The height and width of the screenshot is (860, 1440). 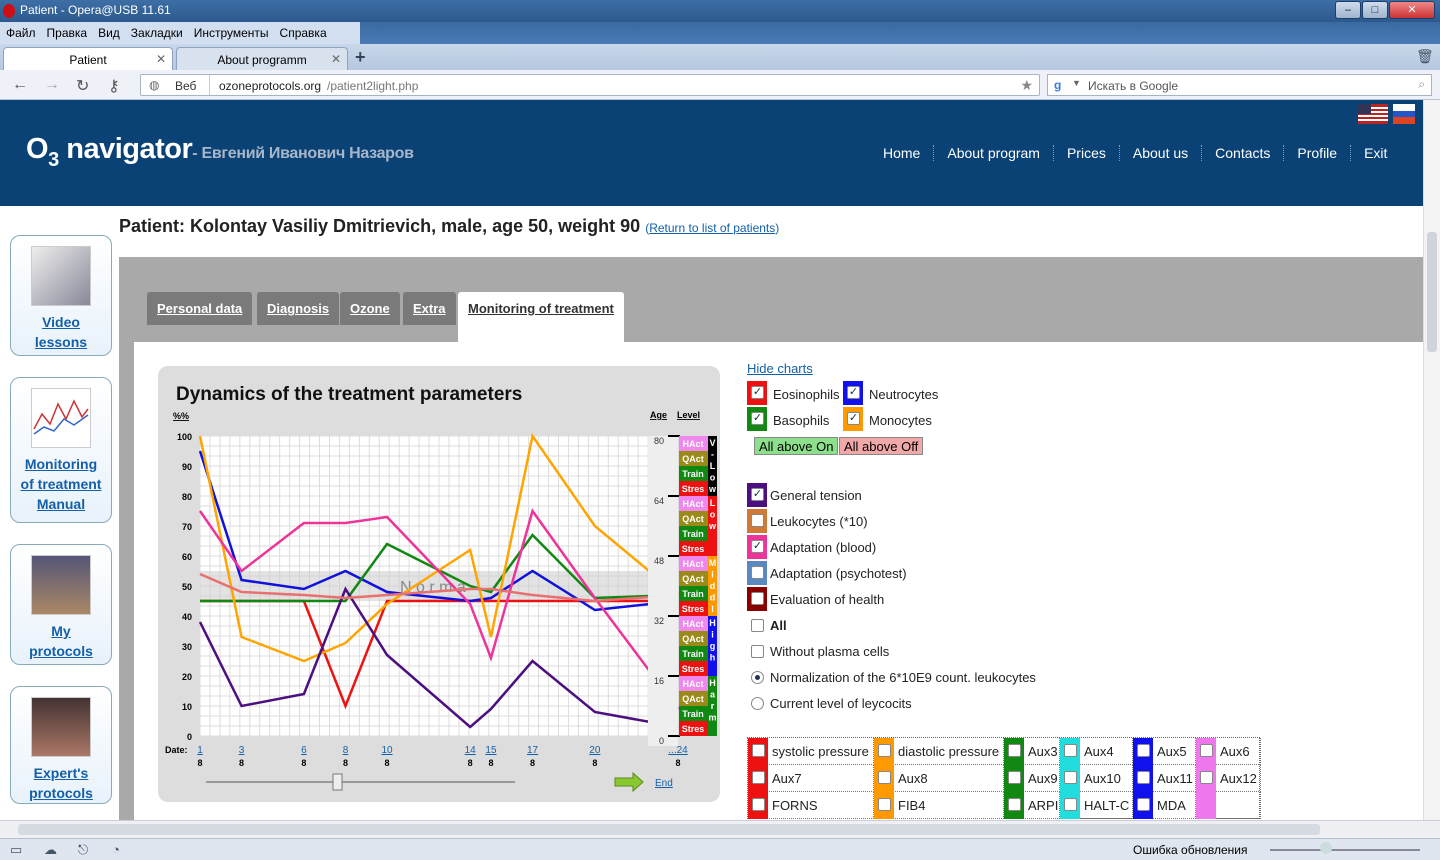 I want to click on browser-tab-about: About programm ✕, so click(x=262, y=58).